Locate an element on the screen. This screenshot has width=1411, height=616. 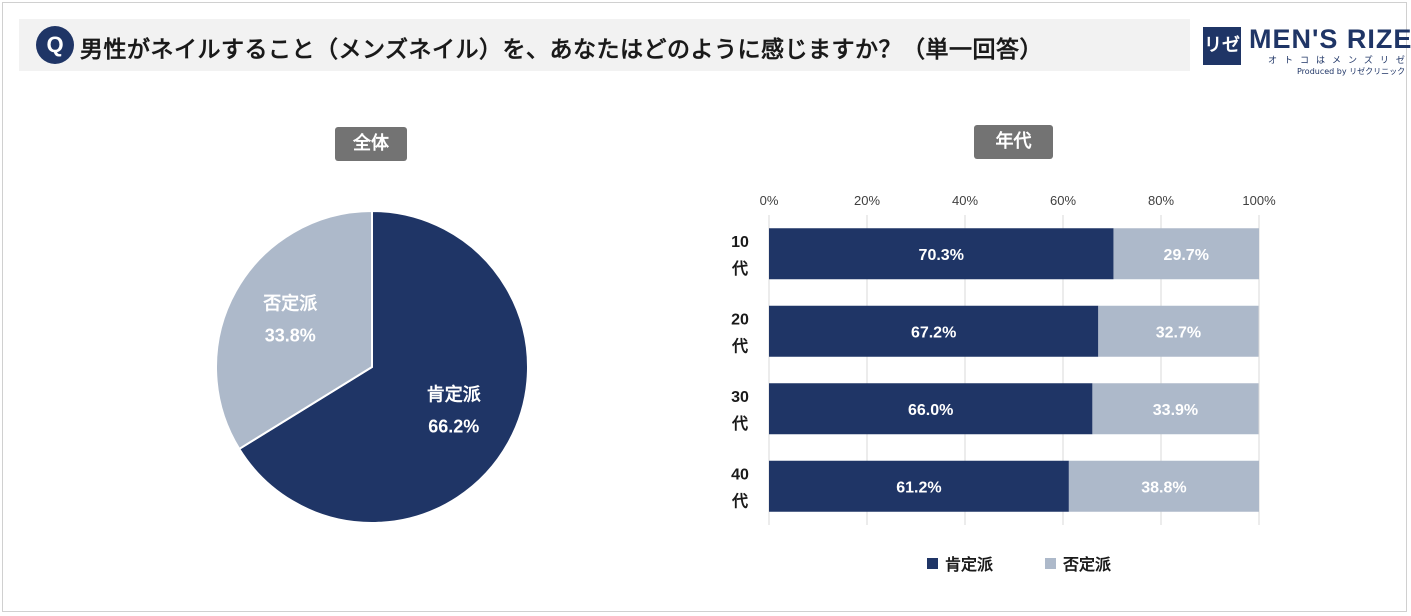
brand-logo-name: MEN'S RIZE is located at coordinates (1330, 39).